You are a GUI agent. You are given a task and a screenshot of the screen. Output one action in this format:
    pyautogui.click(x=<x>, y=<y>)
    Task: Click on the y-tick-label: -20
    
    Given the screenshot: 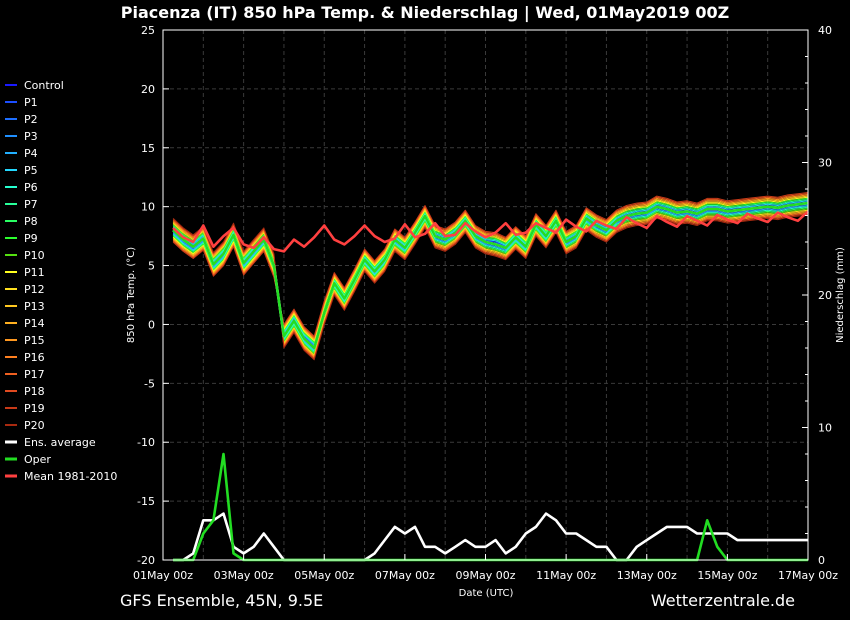 What is the action you would take?
    pyautogui.click(x=146, y=560)
    